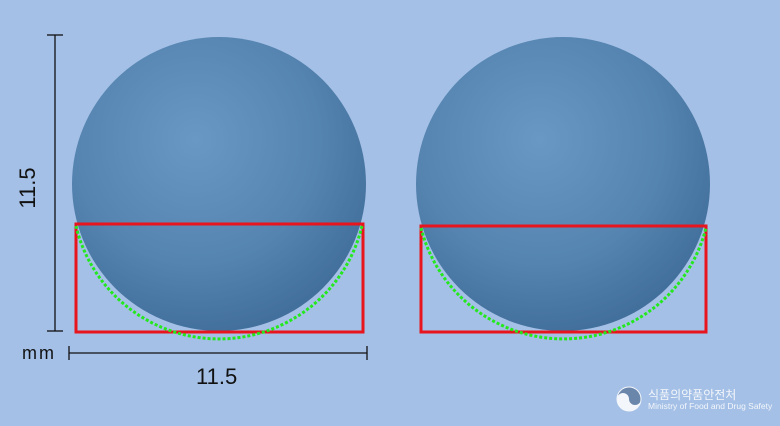 This screenshot has width=780, height=426. Describe the element at coordinates (55, 183) in the screenshot. I see `height-dimension-line` at that location.